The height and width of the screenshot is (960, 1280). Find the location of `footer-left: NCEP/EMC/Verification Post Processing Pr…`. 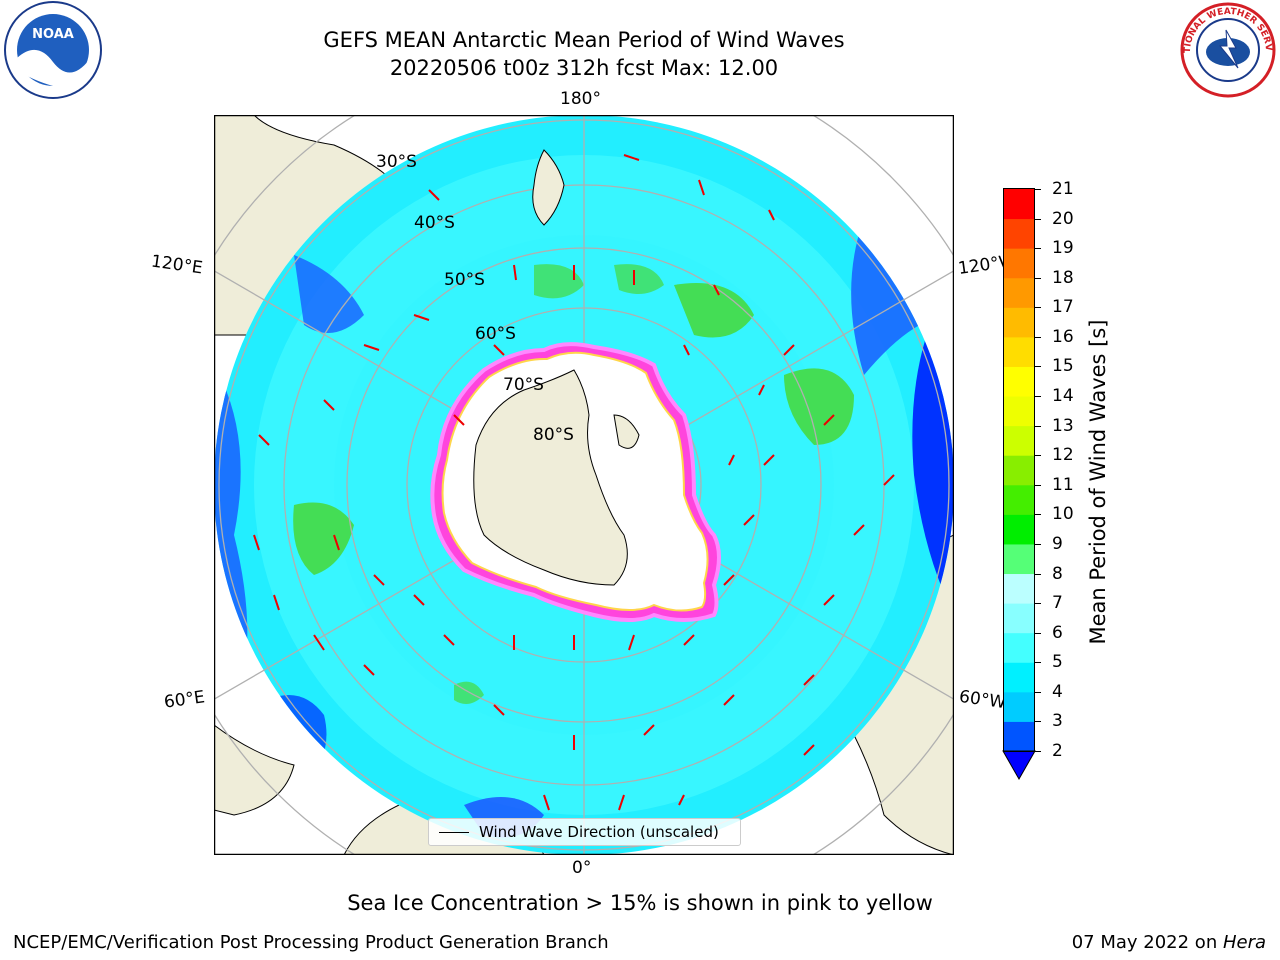

footer-left: NCEP/EMC/Verification Post Processing Pr… is located at coordinates (311, 942).